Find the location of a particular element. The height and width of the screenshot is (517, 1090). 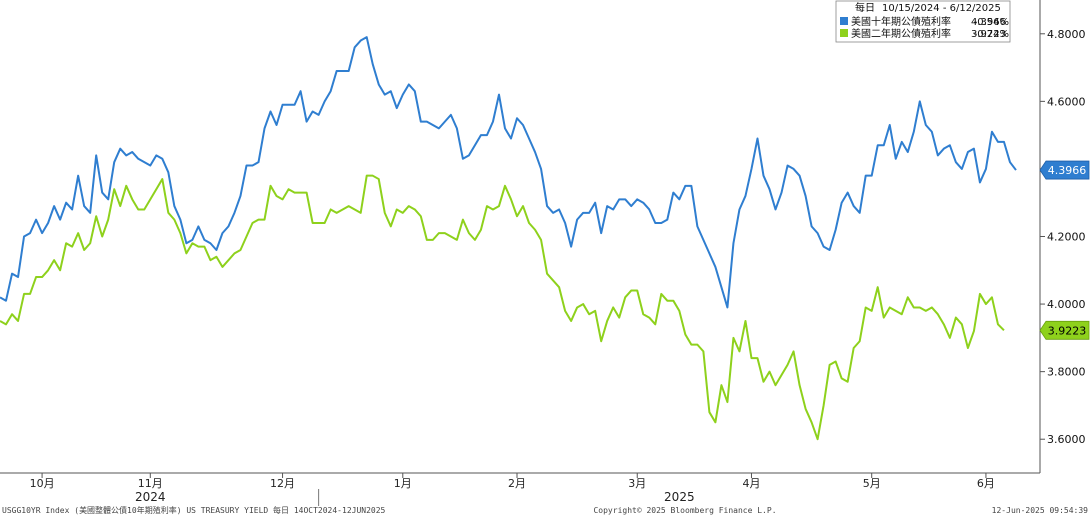

legend-swatch-10y is located at coordinates (844, 21).